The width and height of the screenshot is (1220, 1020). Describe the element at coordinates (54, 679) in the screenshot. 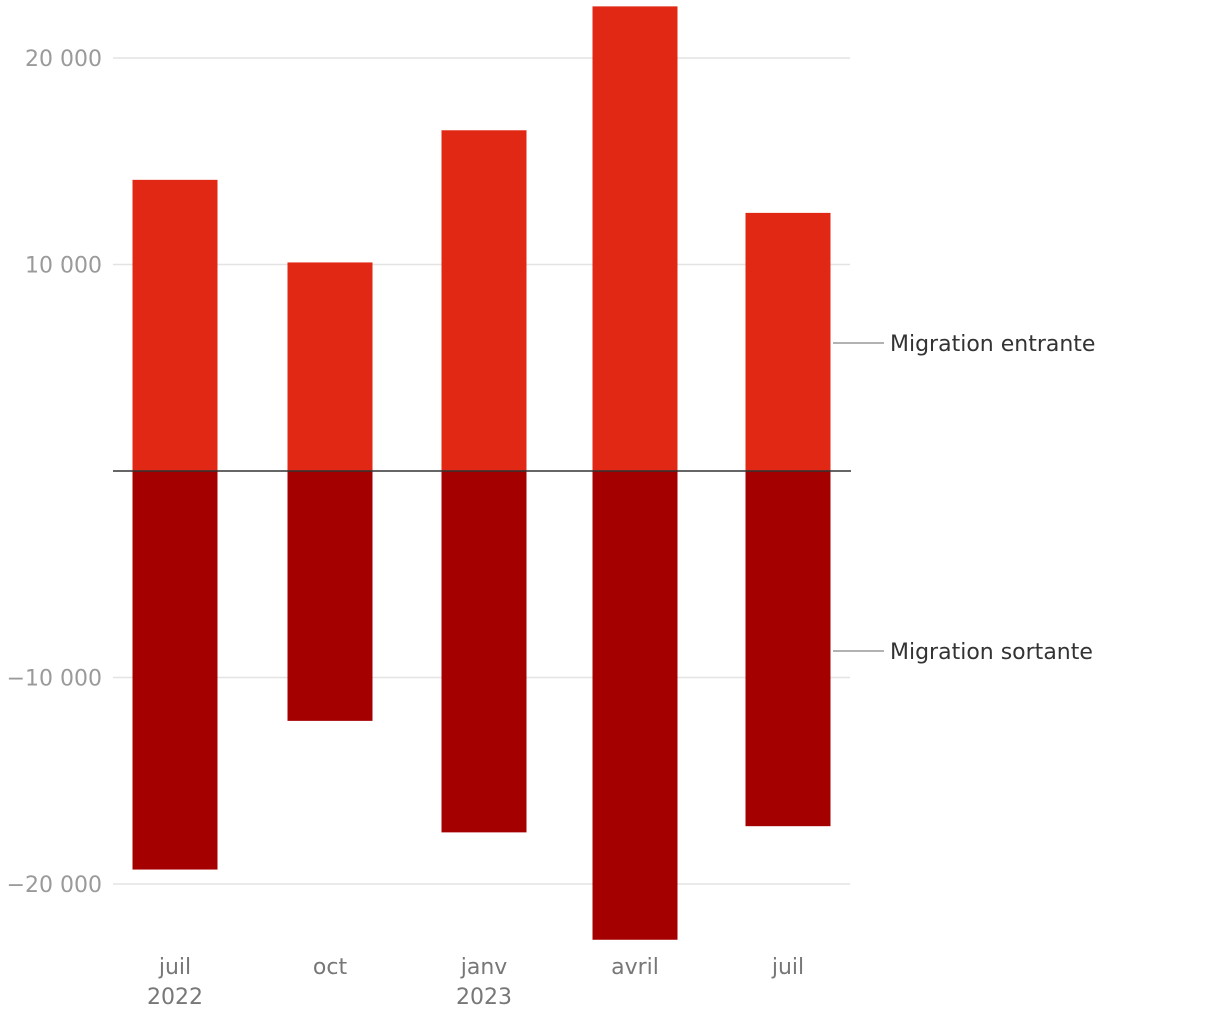

I see `y-tick-label: −10 000` at that location.